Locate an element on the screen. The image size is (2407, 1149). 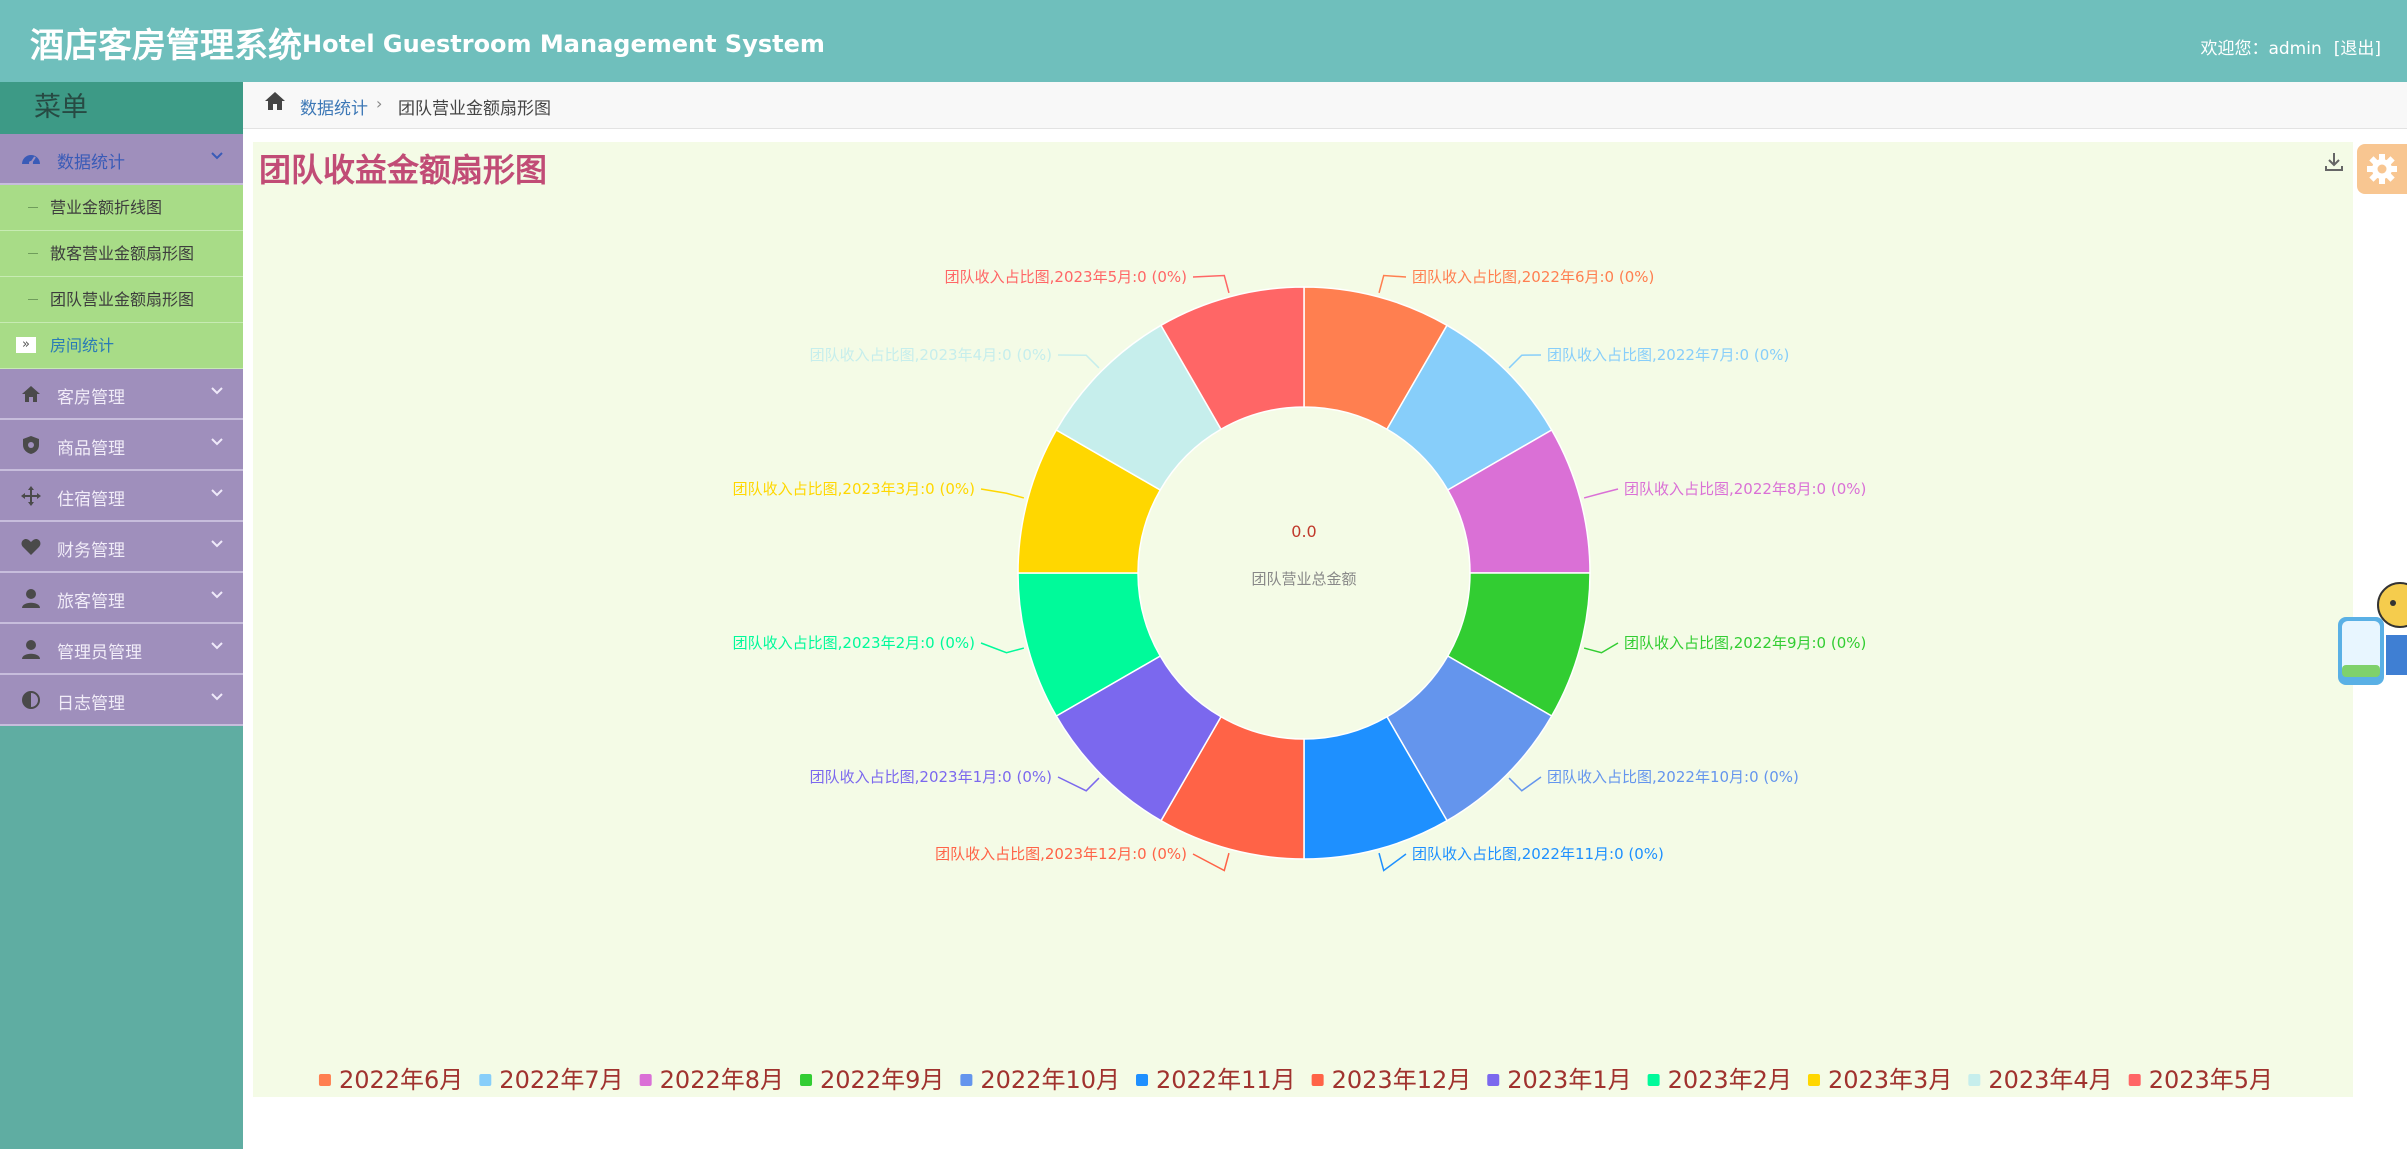
page-title: 团队收益金额扇形图 is located at coordinates (403, 170).